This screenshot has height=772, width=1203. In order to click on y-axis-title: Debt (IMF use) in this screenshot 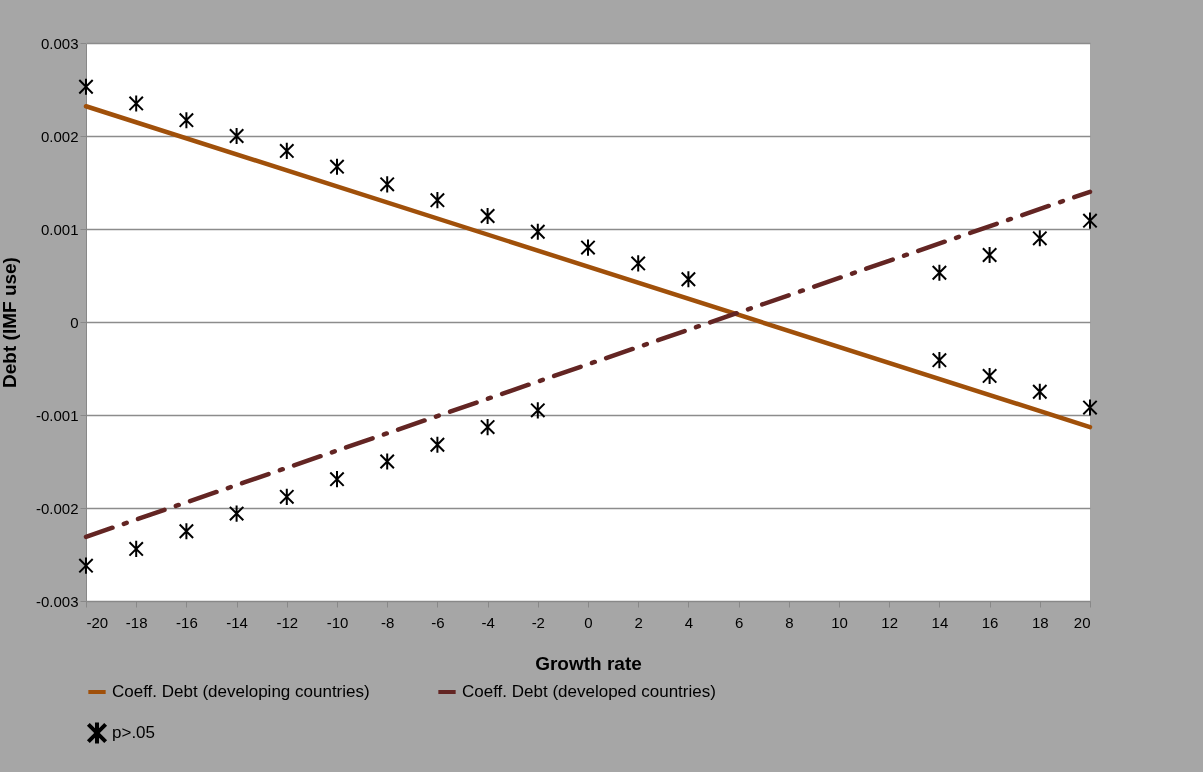, I will do `click(10, 322)`.